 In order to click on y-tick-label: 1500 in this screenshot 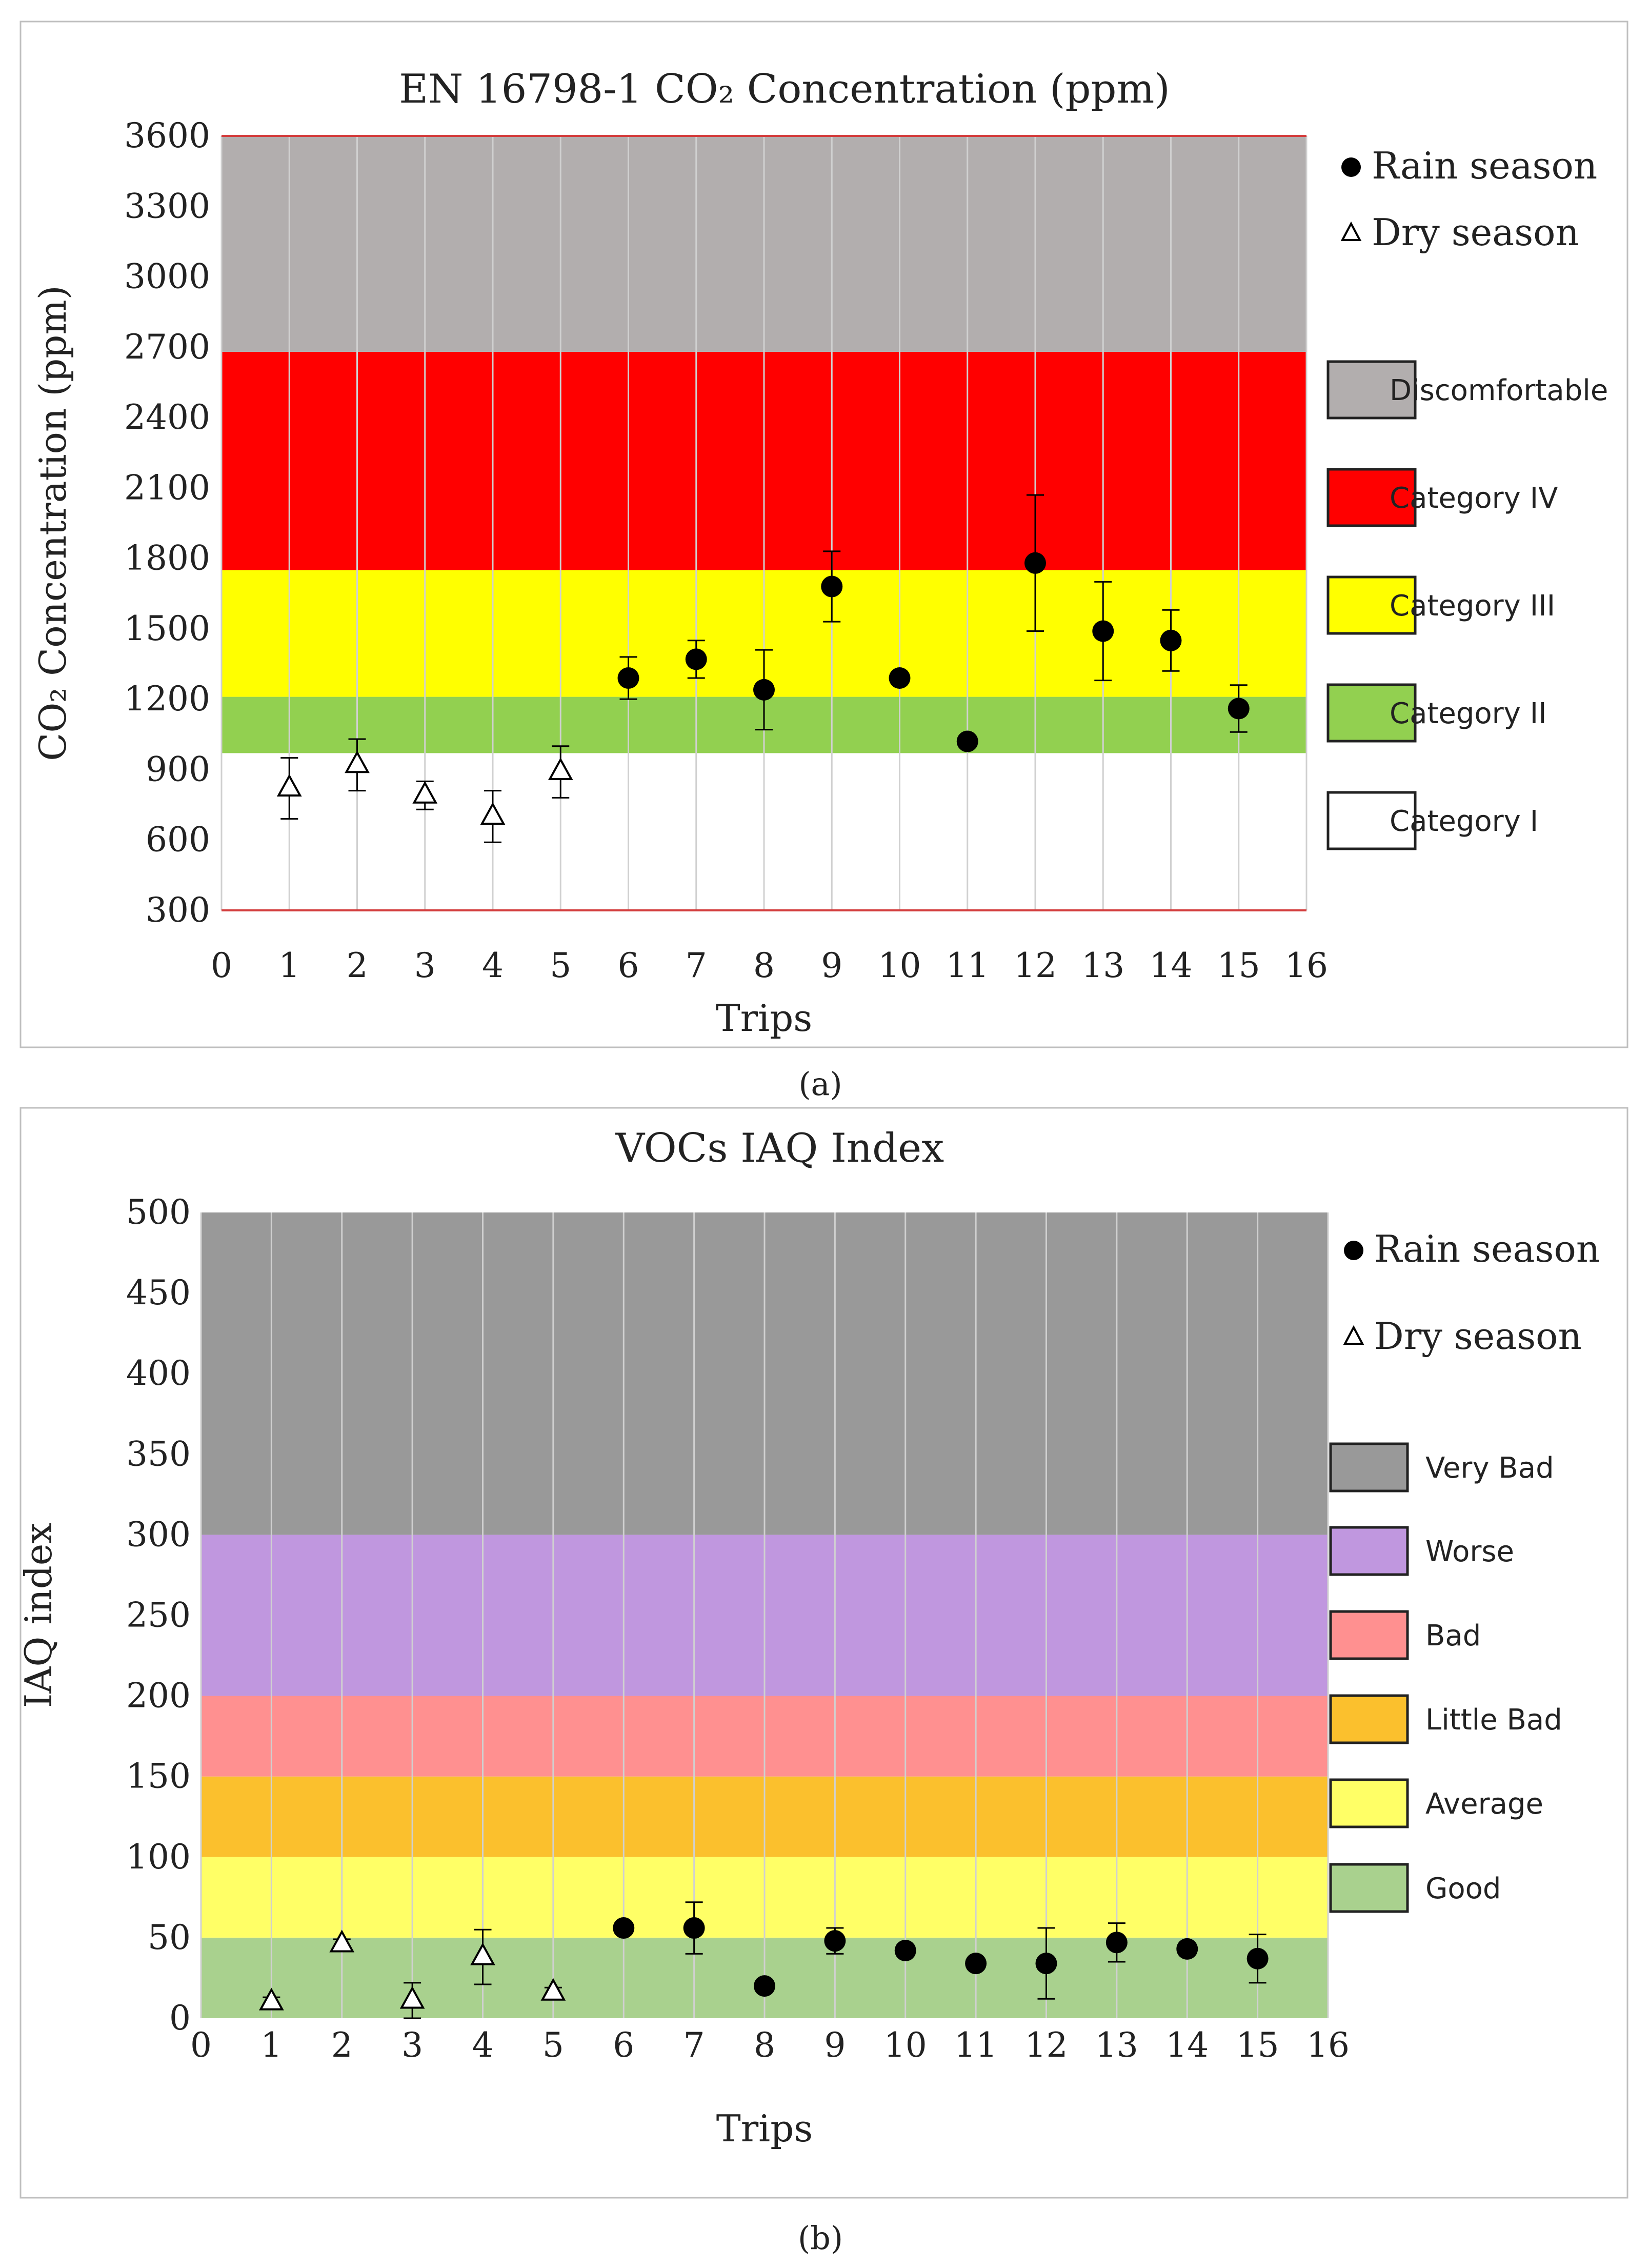, I will do `click(167, 628)`.